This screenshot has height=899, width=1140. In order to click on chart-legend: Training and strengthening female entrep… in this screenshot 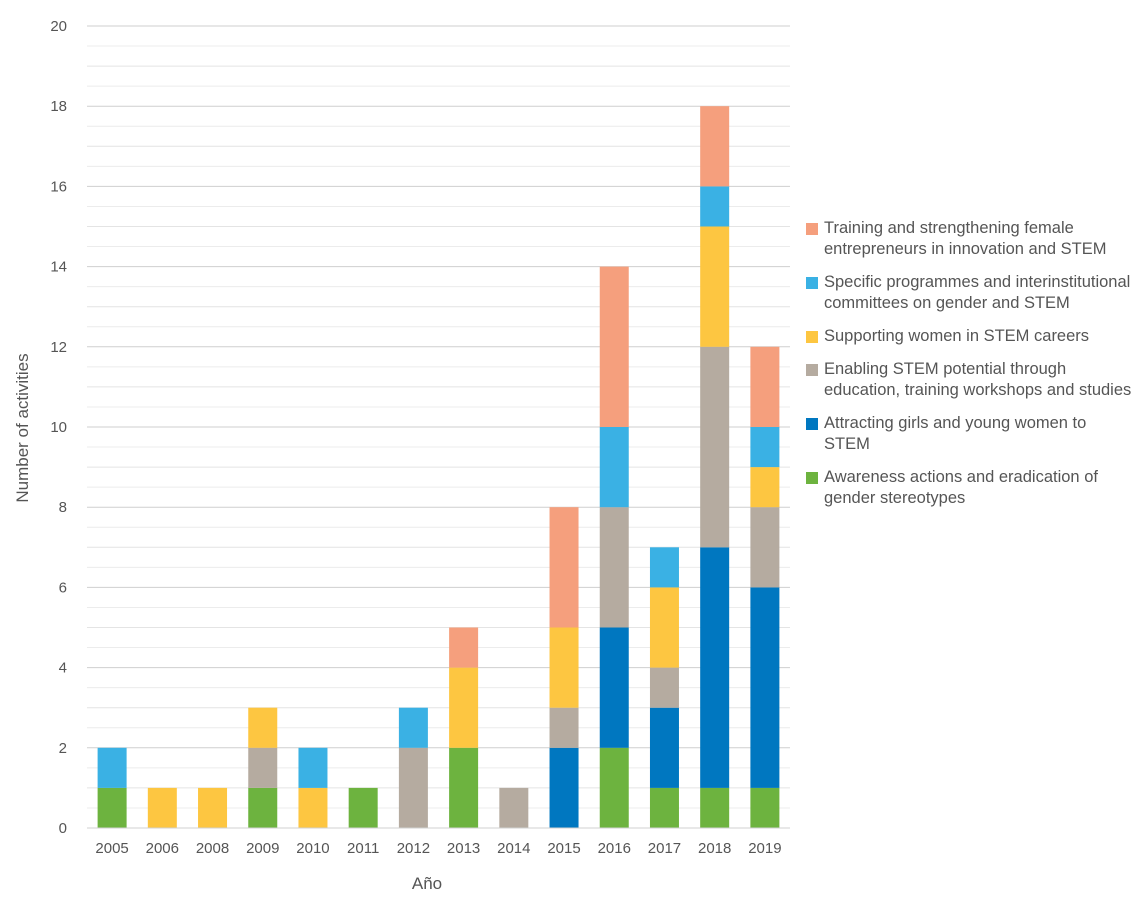, I will do `click(971, 369)`.